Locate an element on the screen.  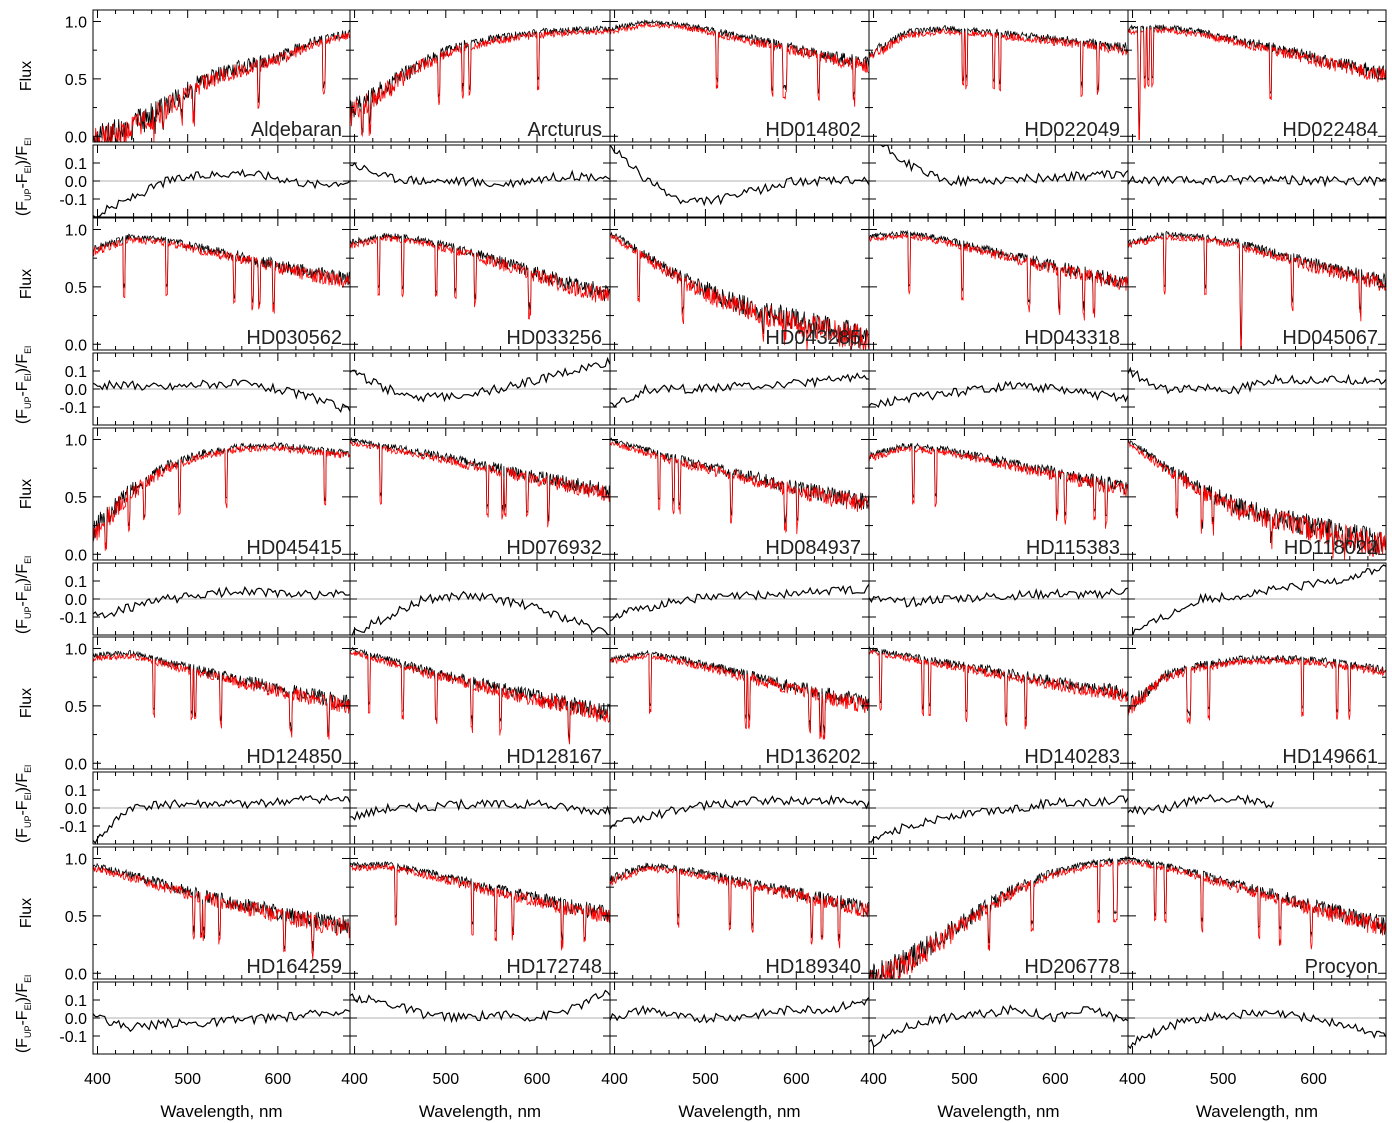
panel-HD118022: HD118022 is located at coordinates (1257, 531).